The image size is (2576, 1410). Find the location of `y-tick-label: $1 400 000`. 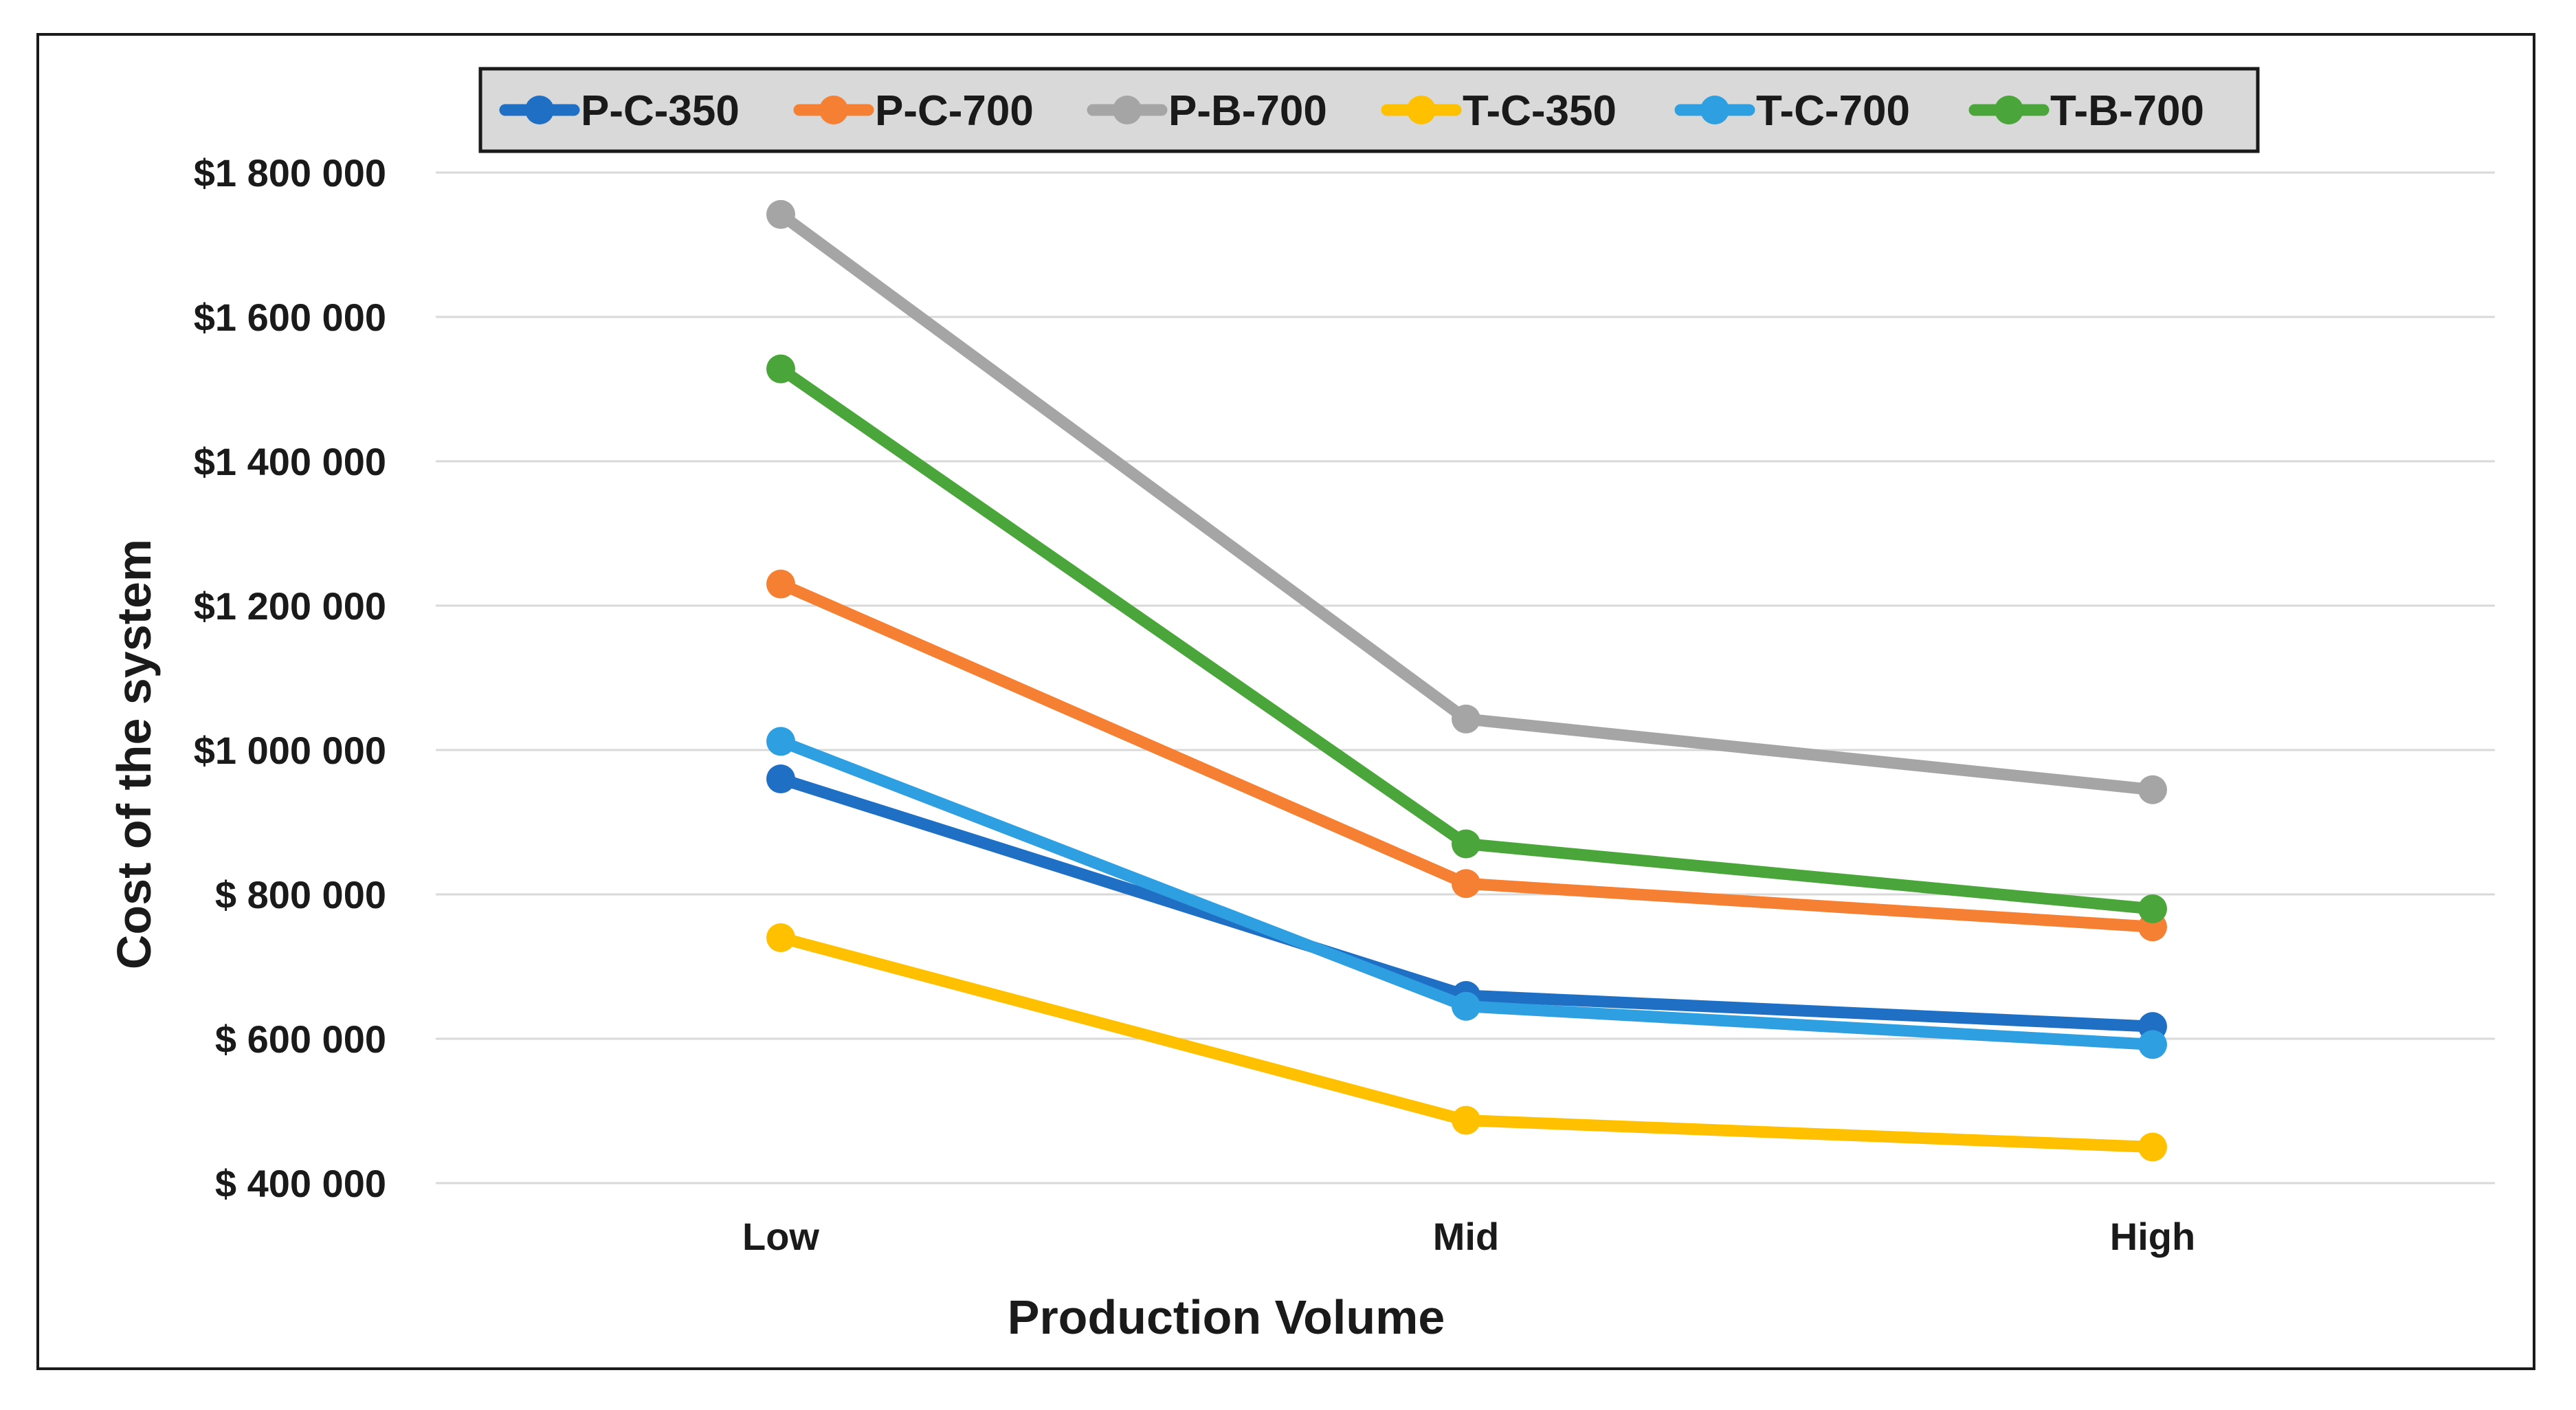

y-tick-label: $1 400 000 is located at coordinates (290, 462).